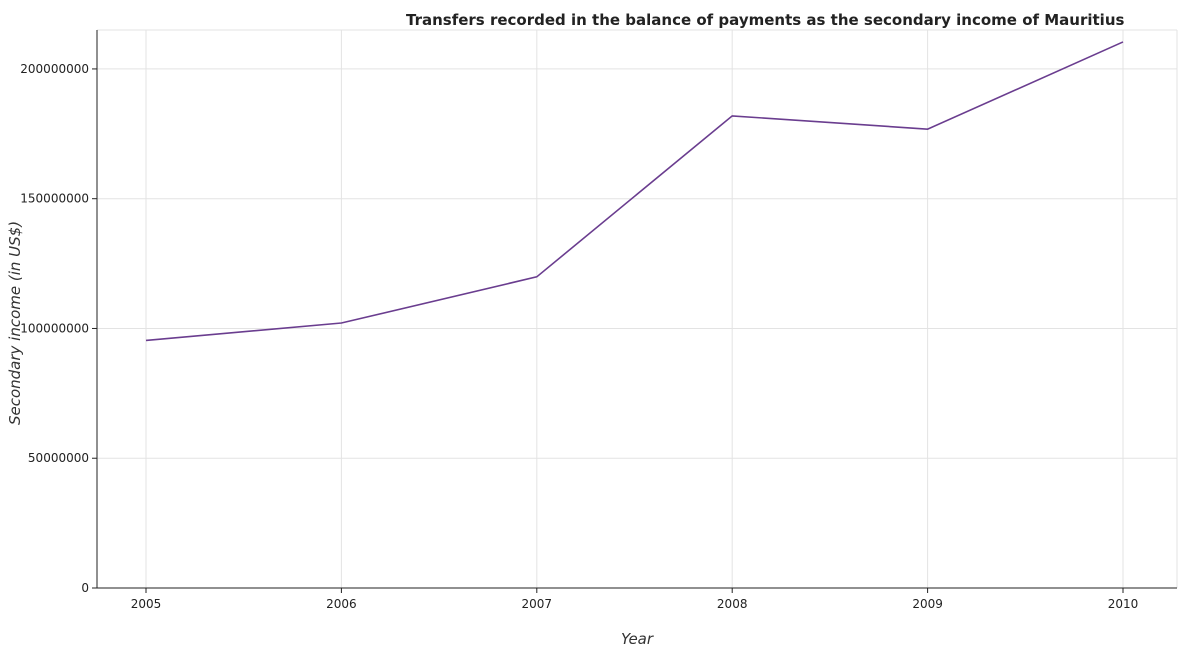 Image resolution: width=1178 pixels, height=650 pixels. What do you see at coordinates (732, 604) in the screenshot?
I see `x-tick-label: 2008` at bounding box center [732, 604].